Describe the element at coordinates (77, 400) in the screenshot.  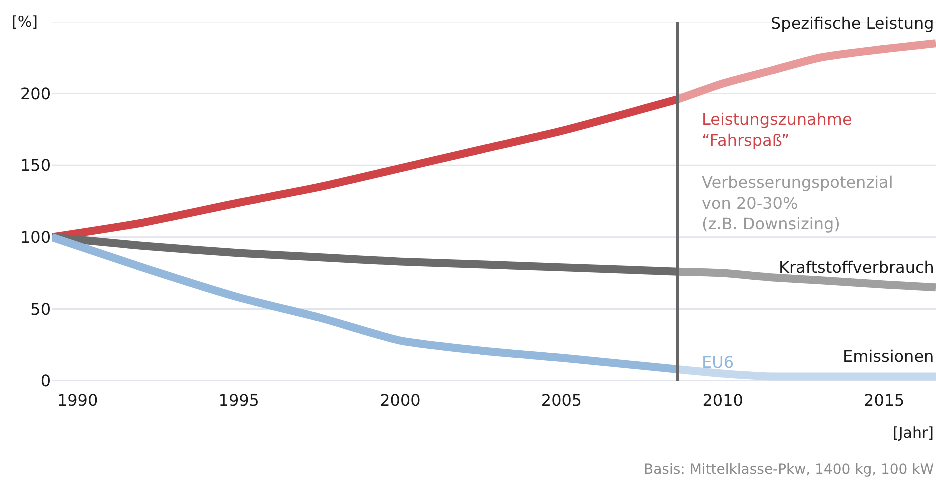
I see `x-tick-label: 1990` at that location.